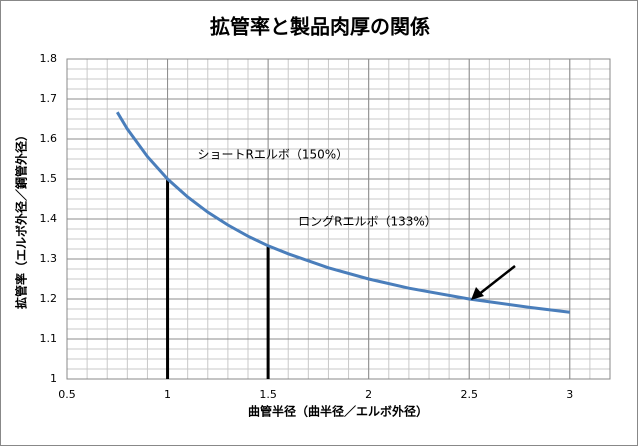 The image size is (639, 447). I want to click on y-tick-label: 1.4, so click(49, 218).